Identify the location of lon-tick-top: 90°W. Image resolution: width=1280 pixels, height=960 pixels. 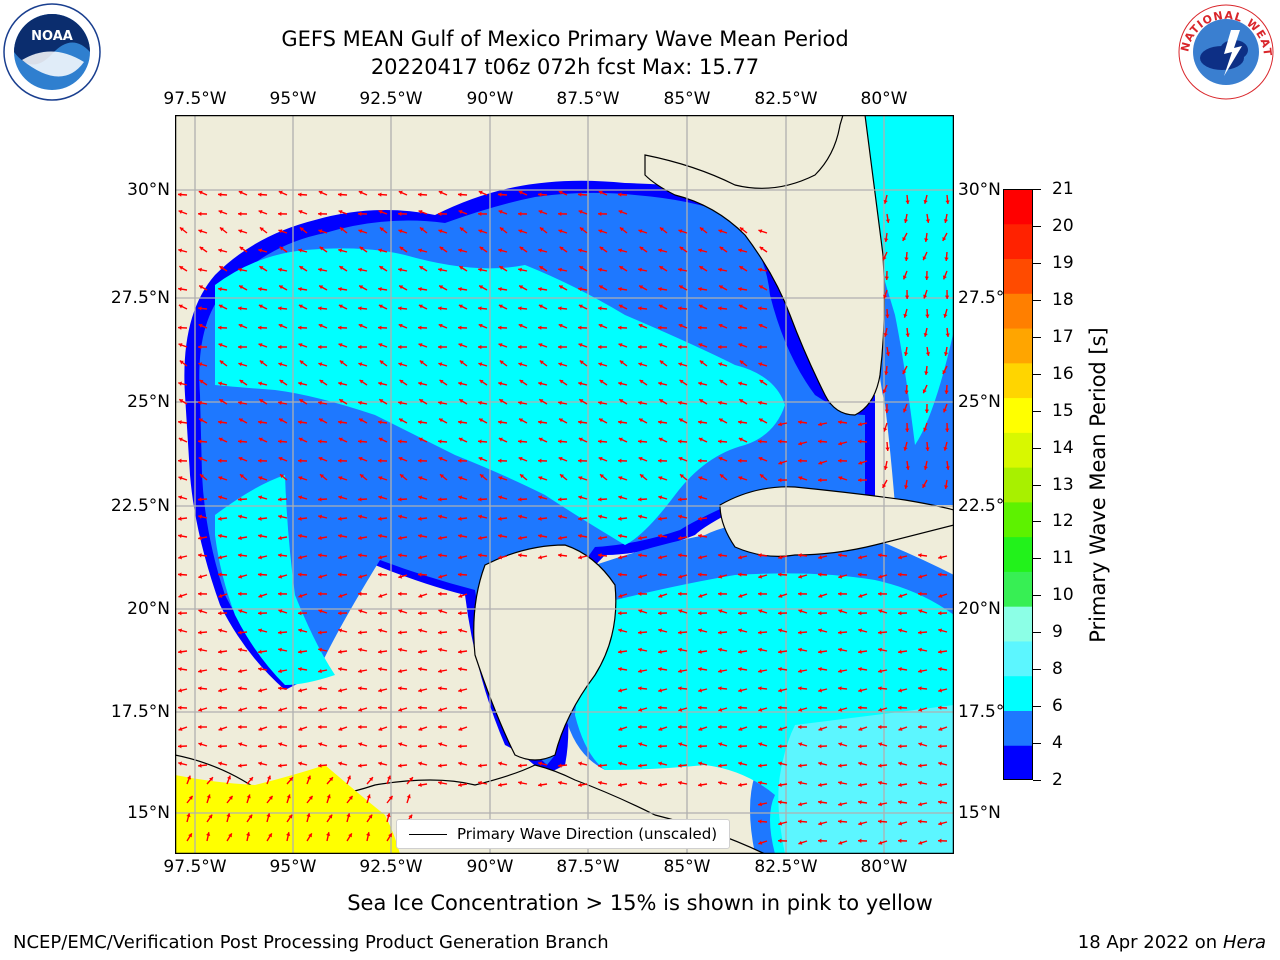
(490, 99).